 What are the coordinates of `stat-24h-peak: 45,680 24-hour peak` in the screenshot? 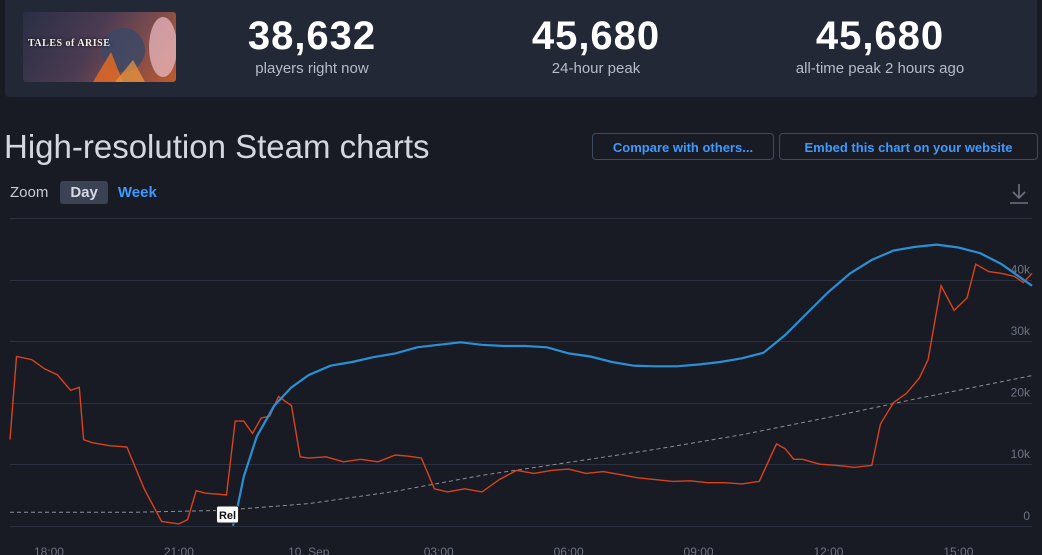 It's located at (596, 44).